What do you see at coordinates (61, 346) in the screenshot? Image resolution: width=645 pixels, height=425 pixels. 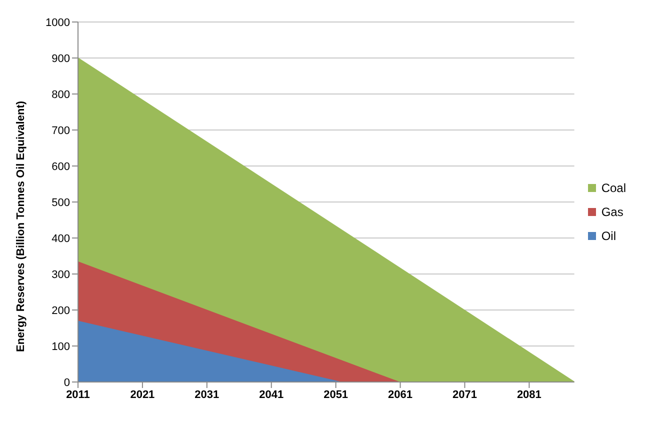 I see `y-tick-label: 100` at bounding box center [61, 346].